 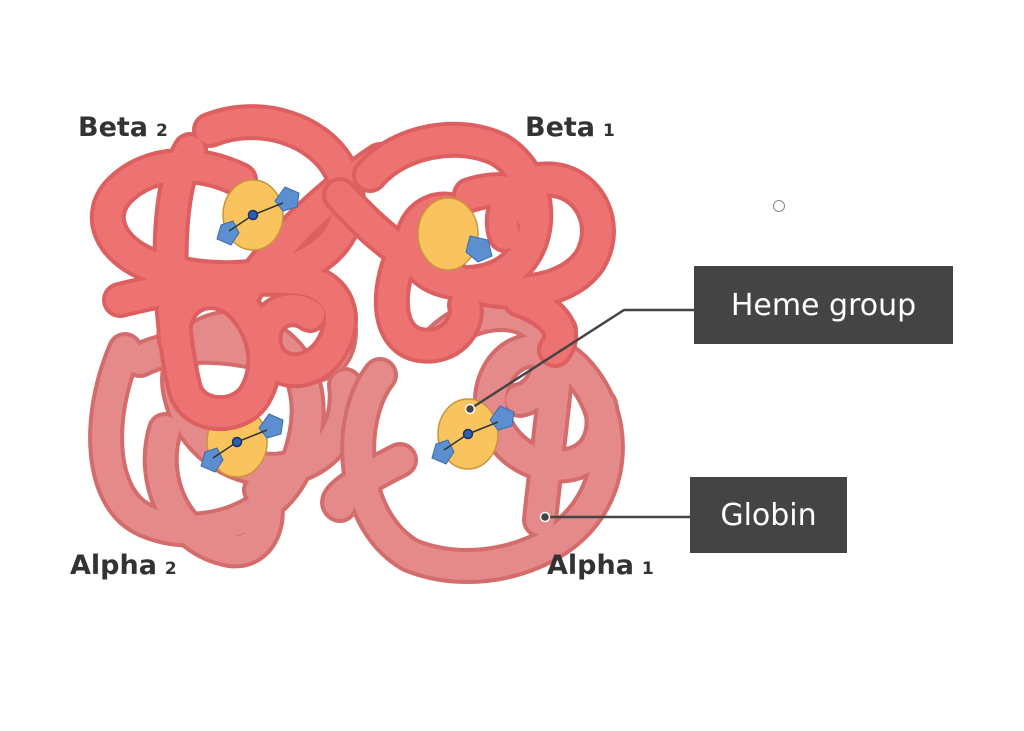 What do you see at coordinates (768, 515) in the screenshot?
I see `globin-callout: Globin` at bounding box center [768, 515].